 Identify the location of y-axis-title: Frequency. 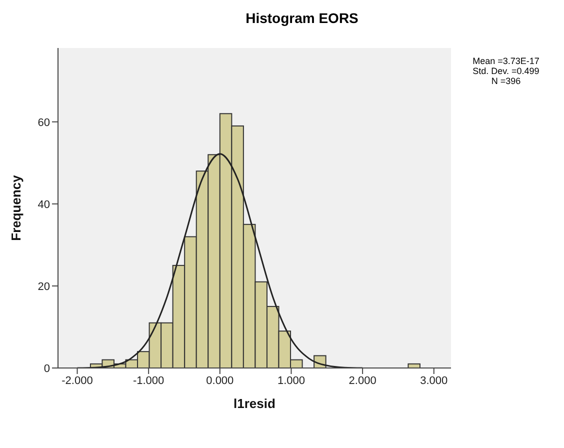
(16, 207).